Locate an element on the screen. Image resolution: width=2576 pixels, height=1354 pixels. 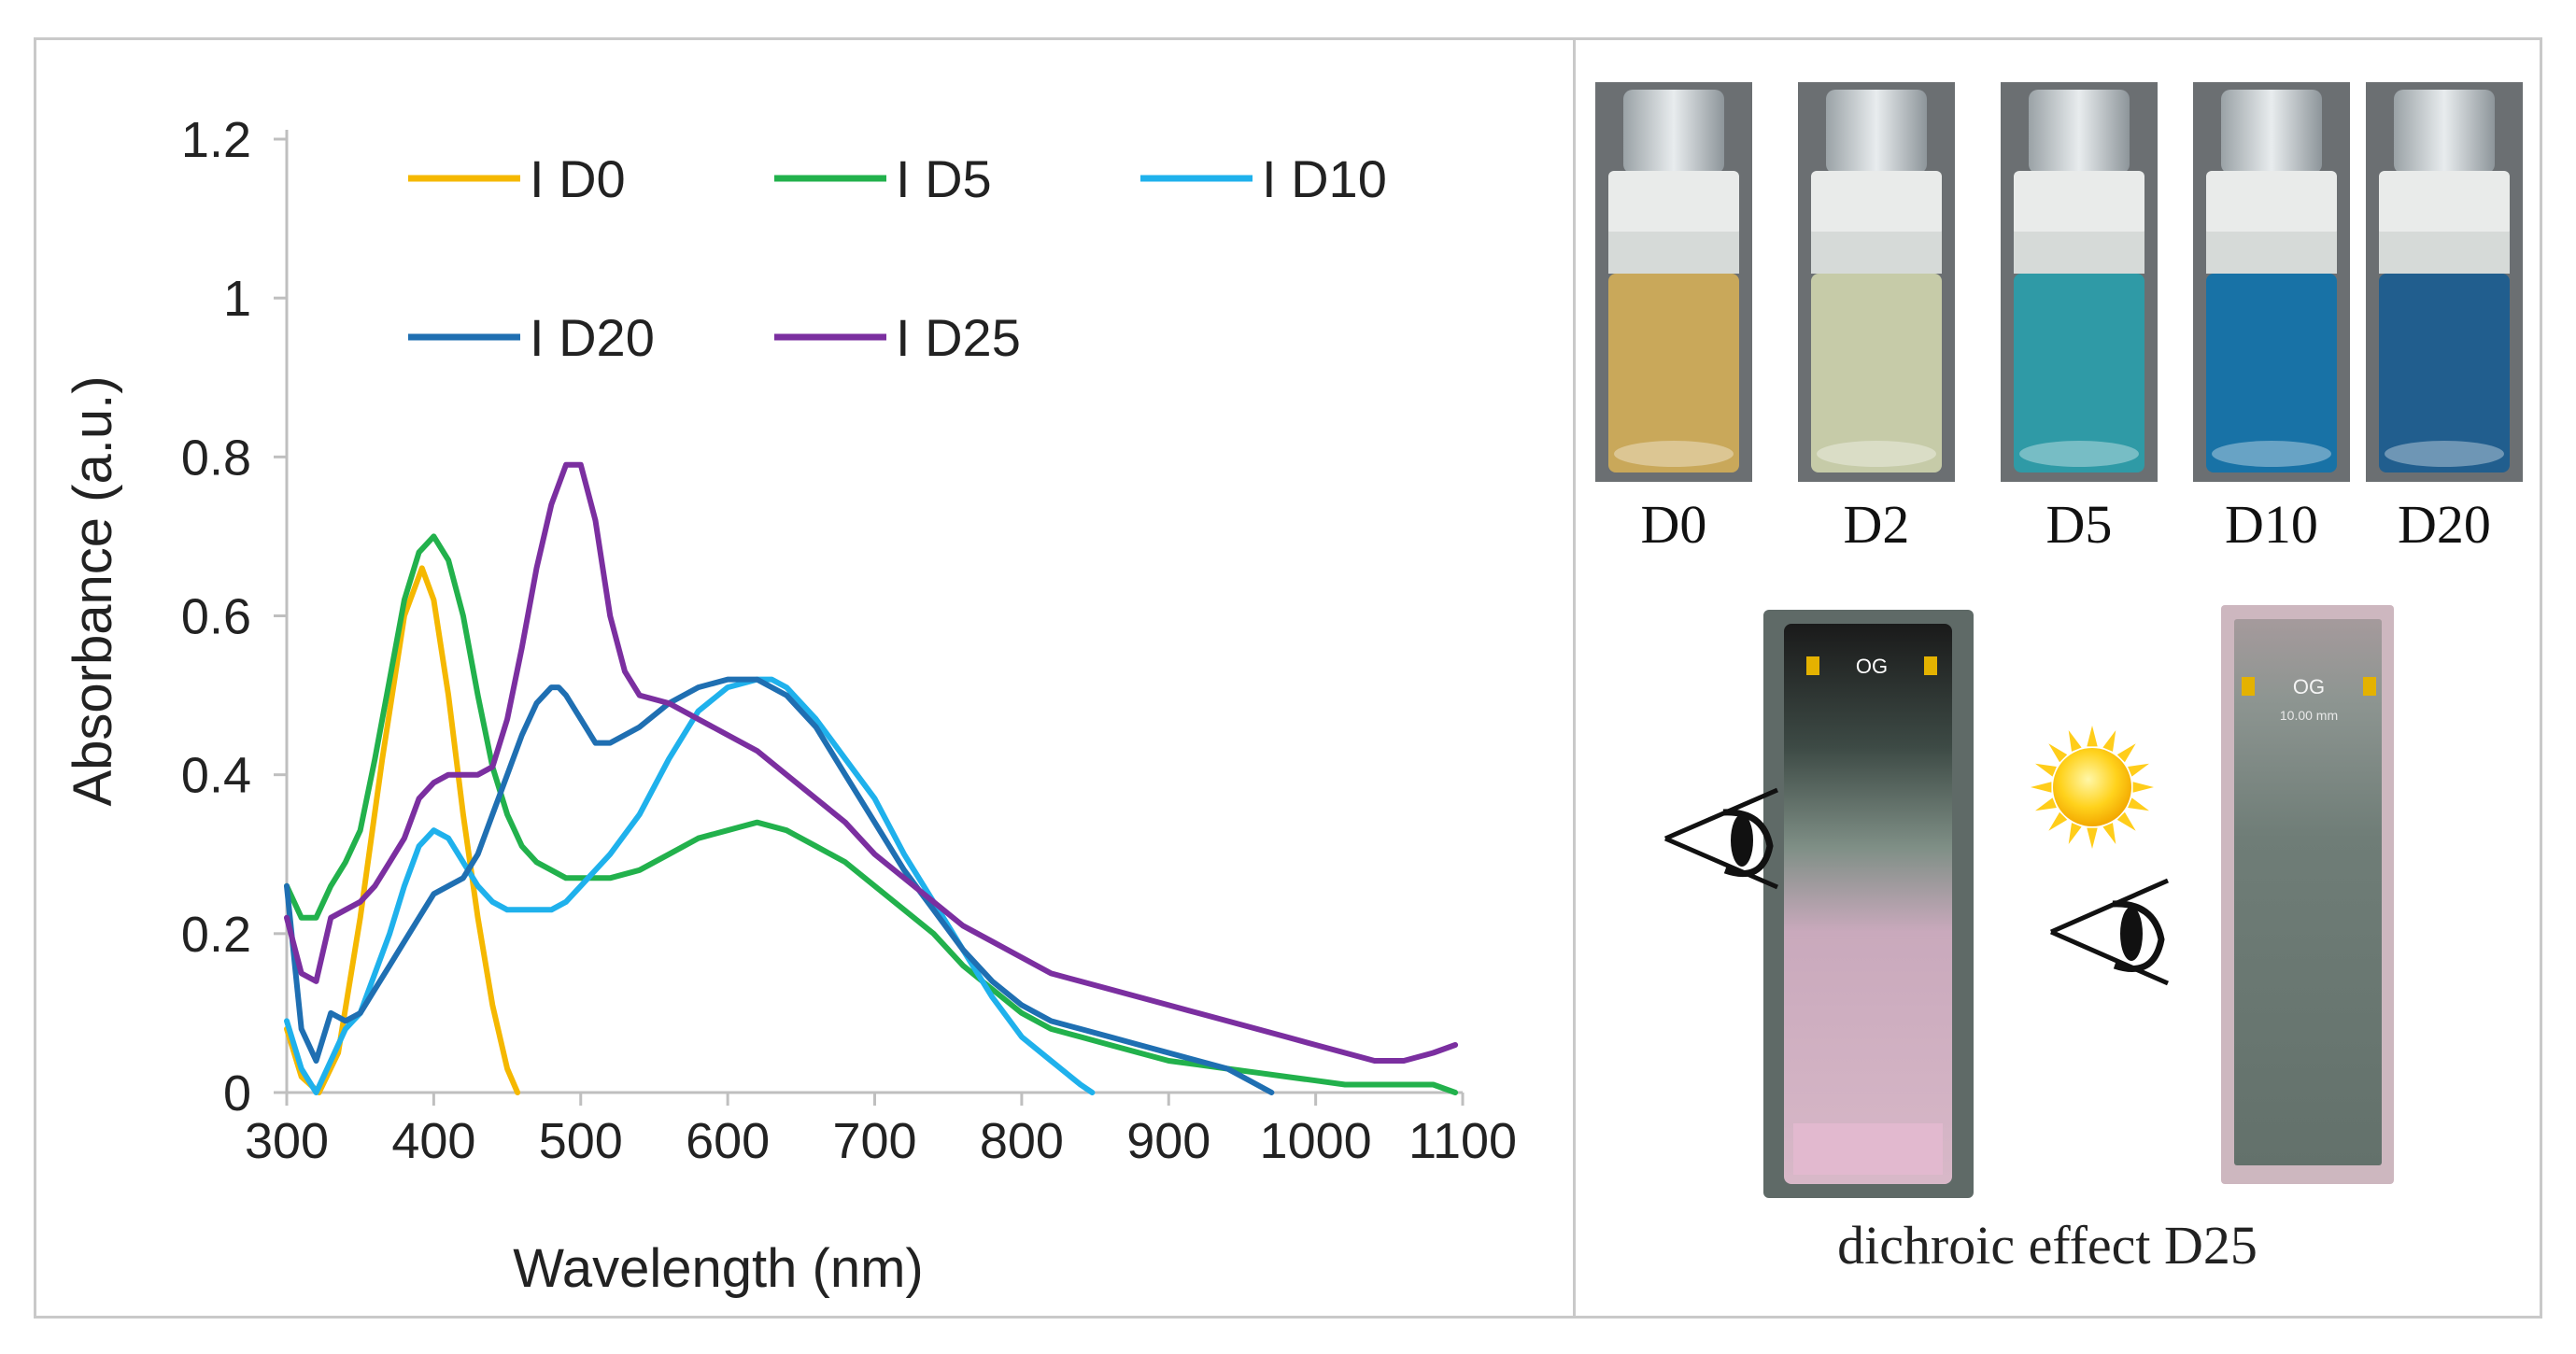
vial-label: D20 is located at coordinates (2444, 524).